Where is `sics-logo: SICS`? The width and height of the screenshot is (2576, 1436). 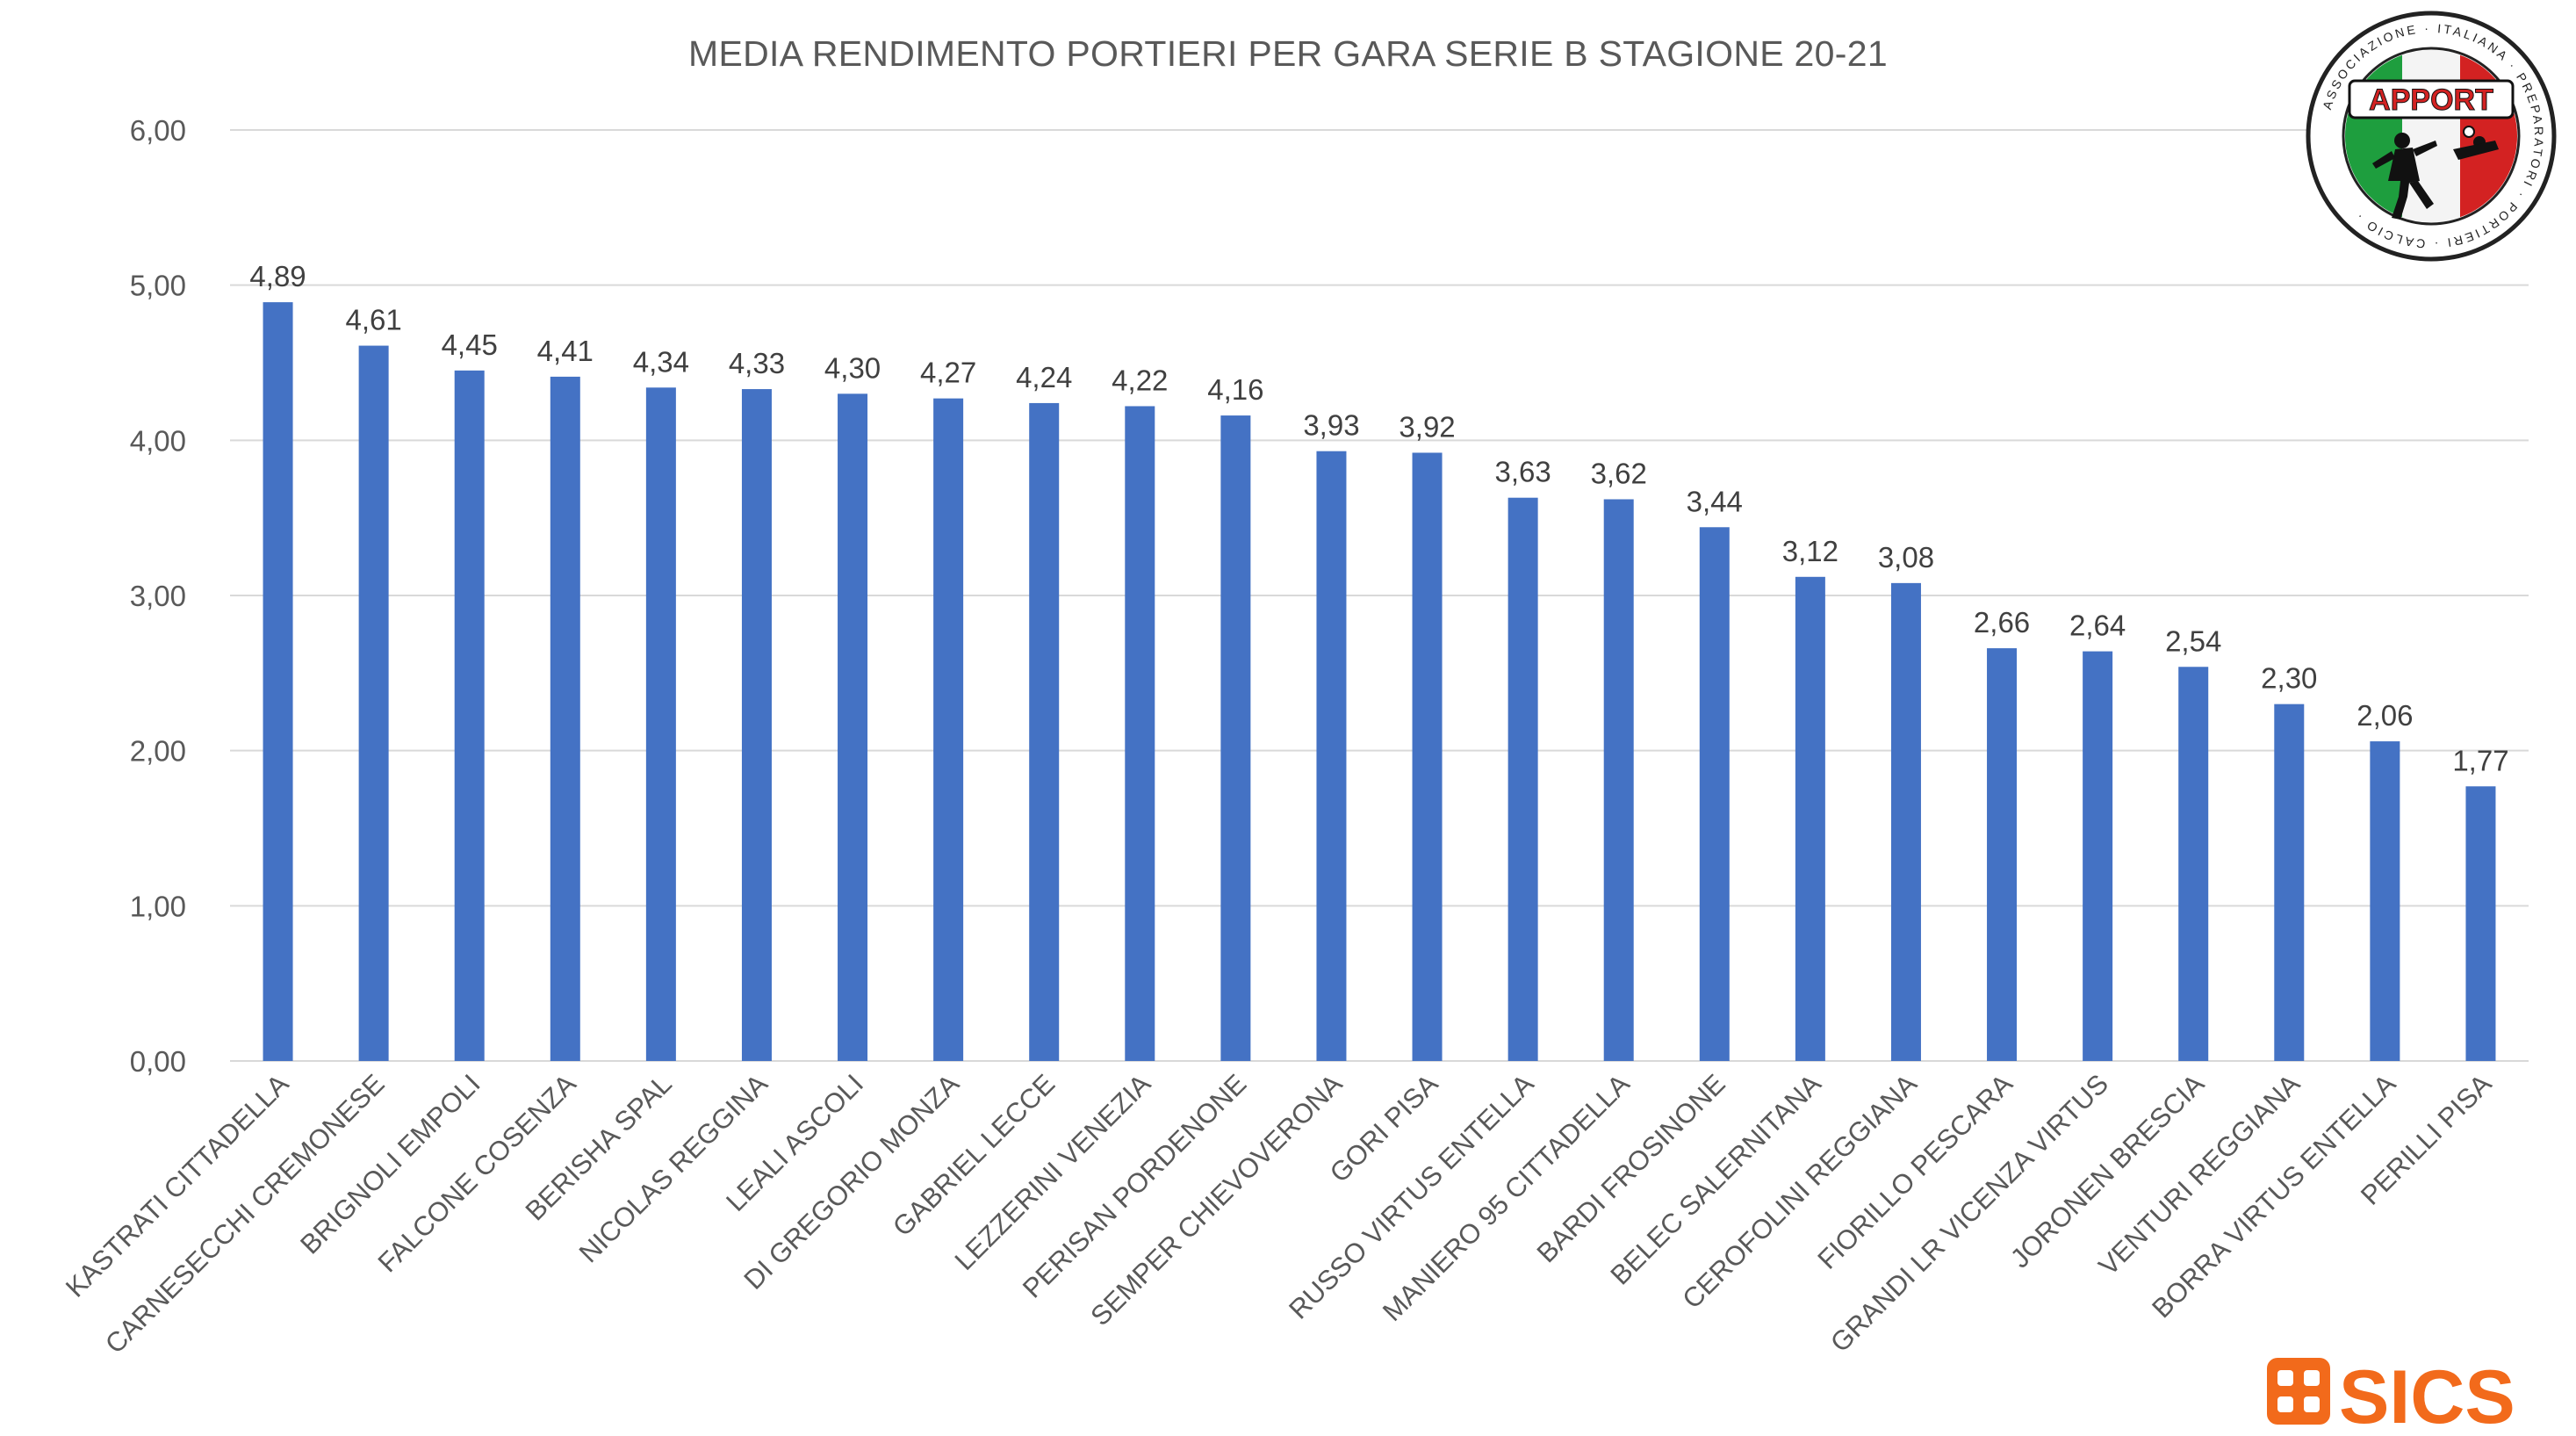
sics-logo: SICS is located at coordinates (2418, 1395).